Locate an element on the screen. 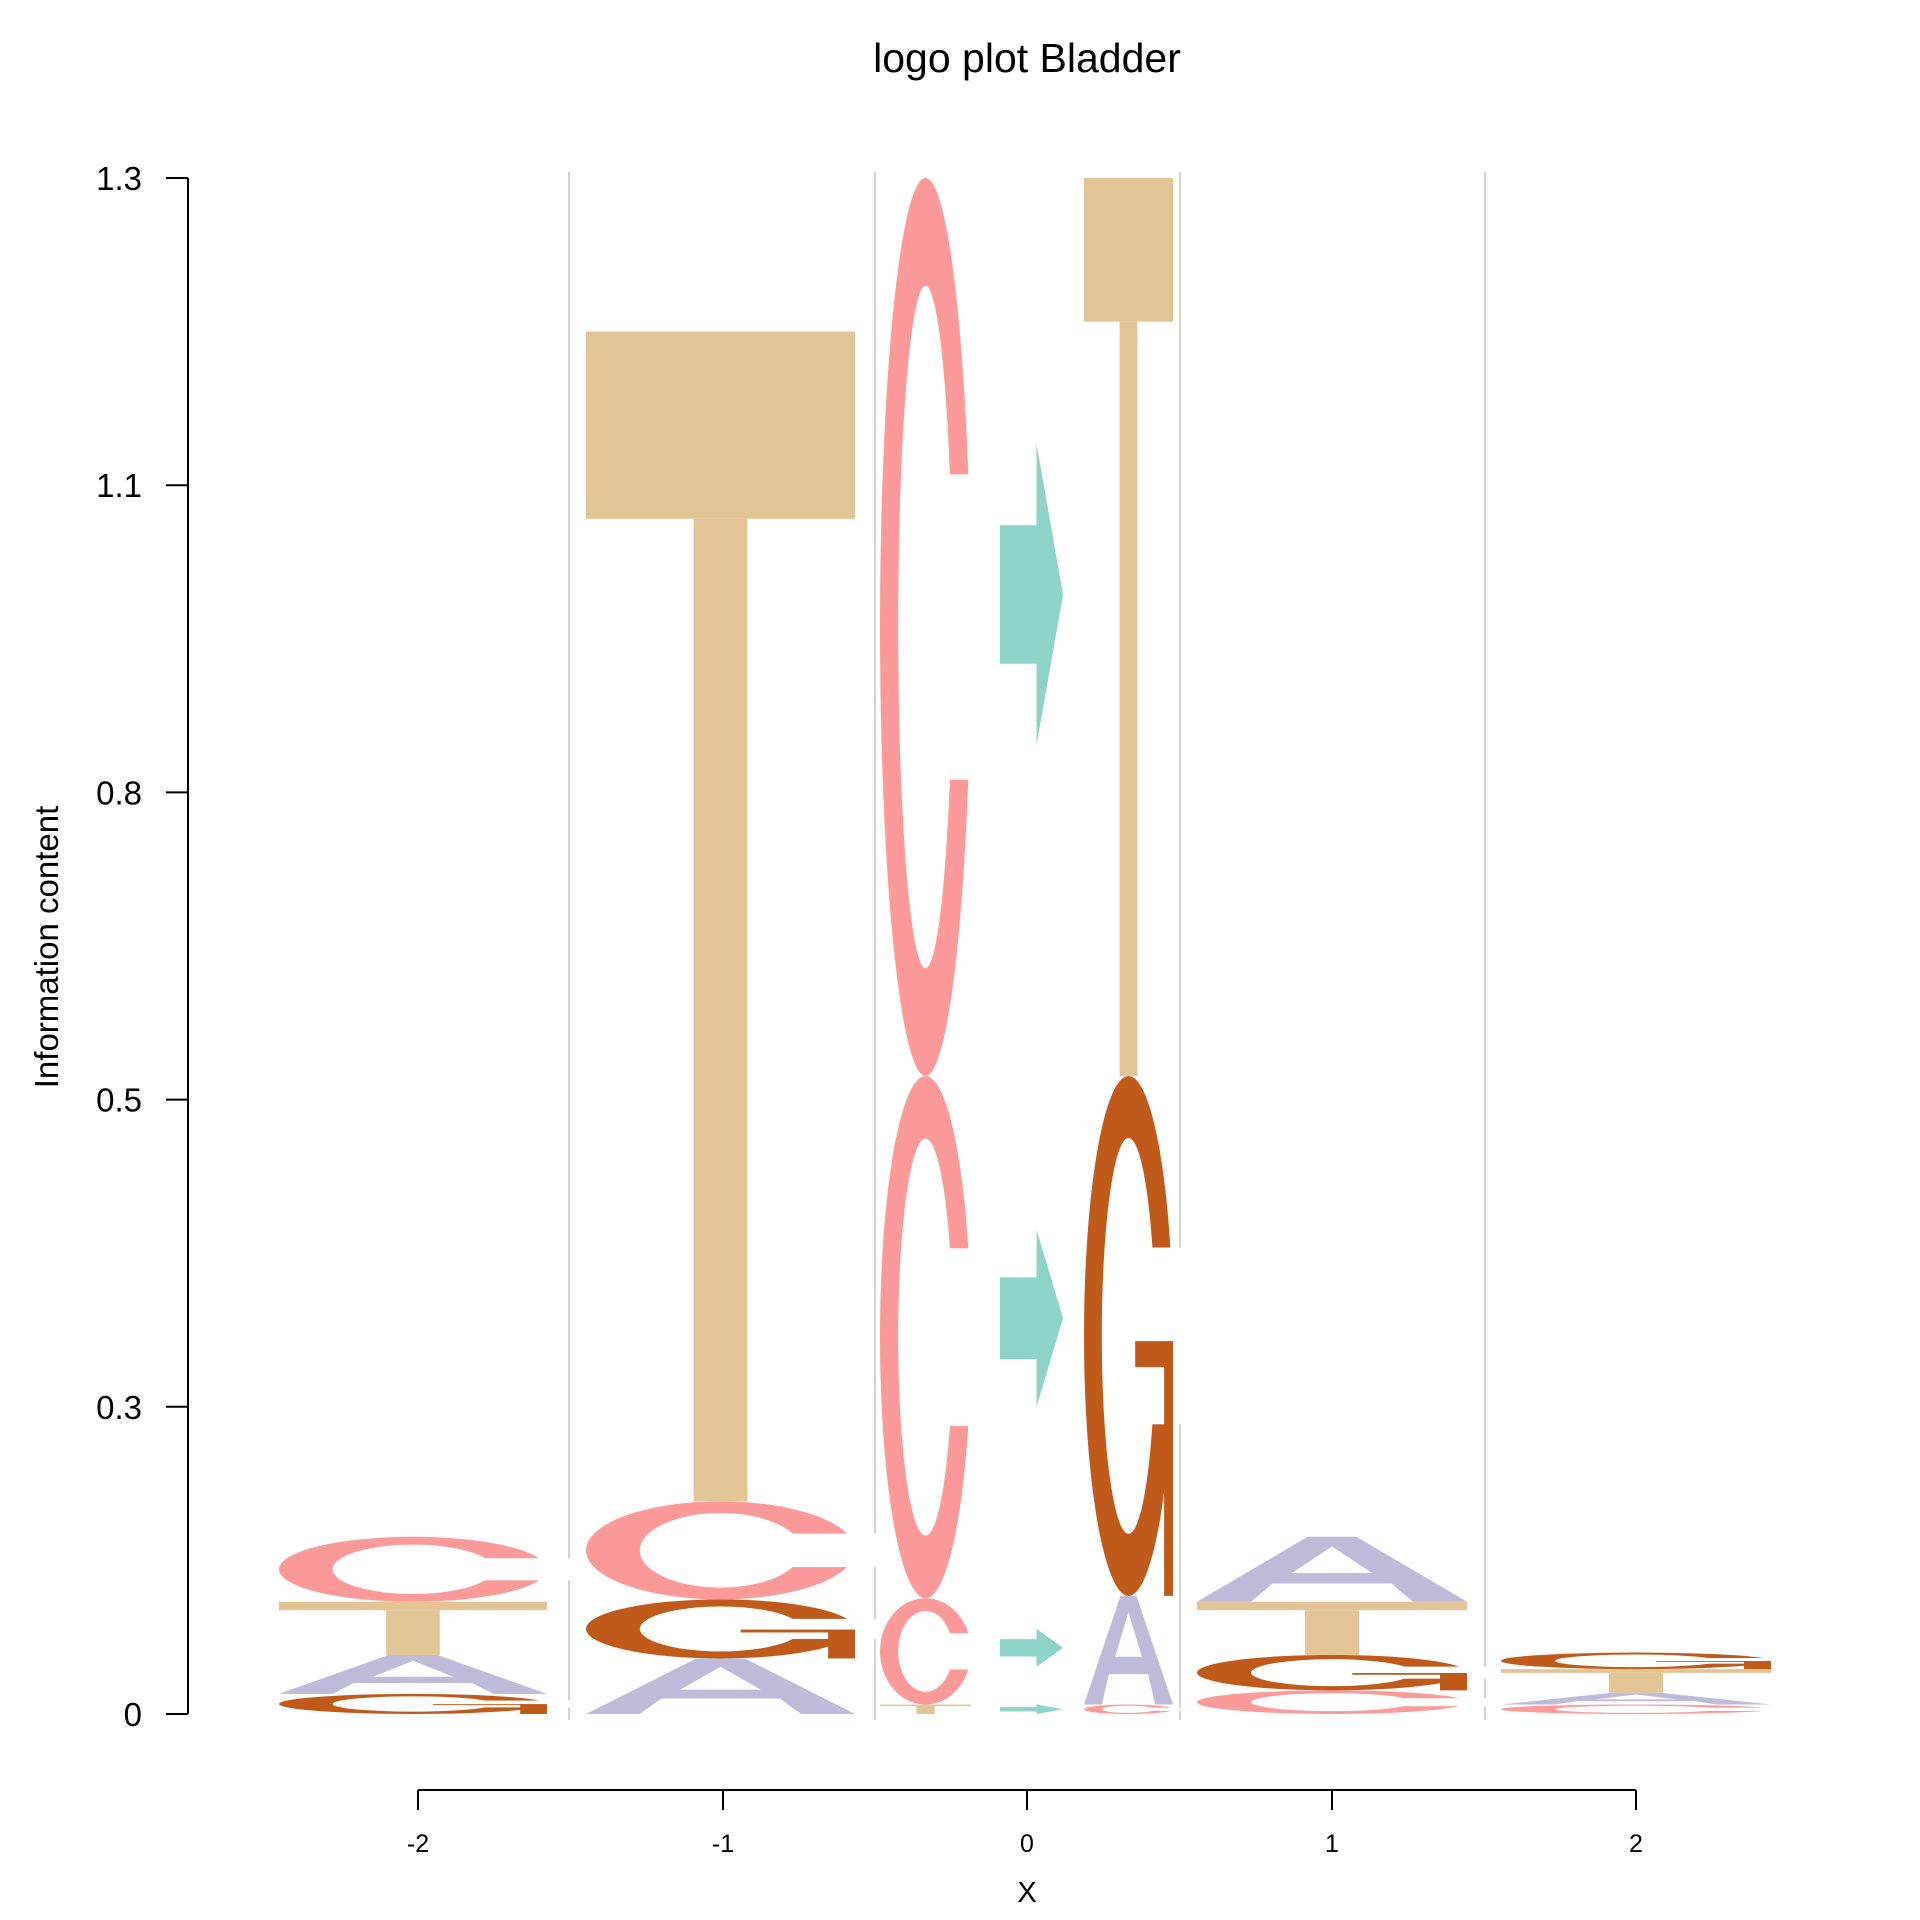  x-tick-label: 1 is located at coordinates (1332, 1844).